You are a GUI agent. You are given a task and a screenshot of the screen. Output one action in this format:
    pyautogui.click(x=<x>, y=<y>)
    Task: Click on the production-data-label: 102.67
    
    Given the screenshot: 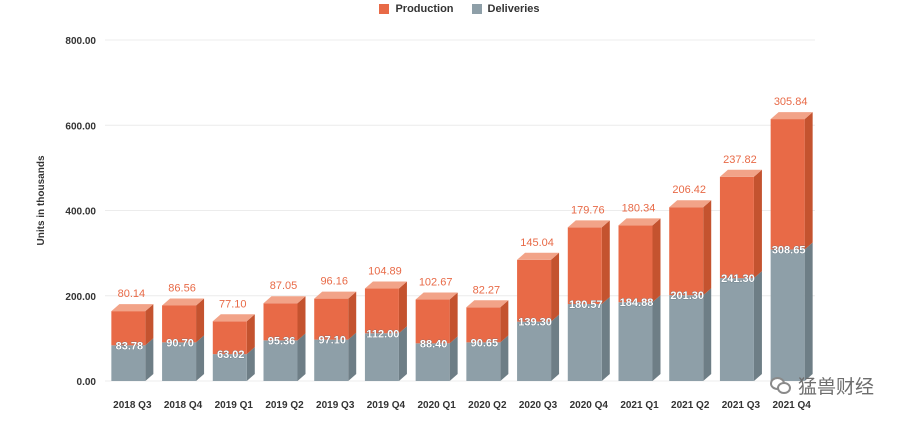 What is the action you would take?
    pyautogui.click(x=436, y=283)
    